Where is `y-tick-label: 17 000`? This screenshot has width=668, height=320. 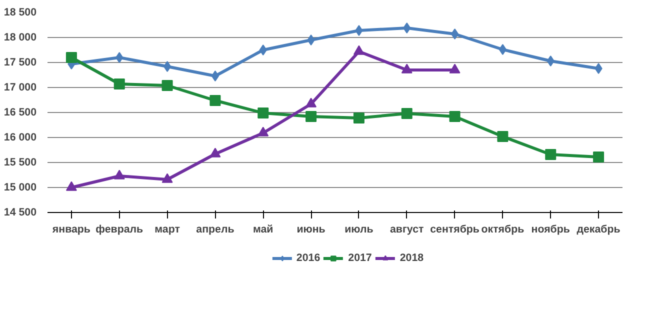 y-tick-label: 17 000 is located at coordinates (20, 88).